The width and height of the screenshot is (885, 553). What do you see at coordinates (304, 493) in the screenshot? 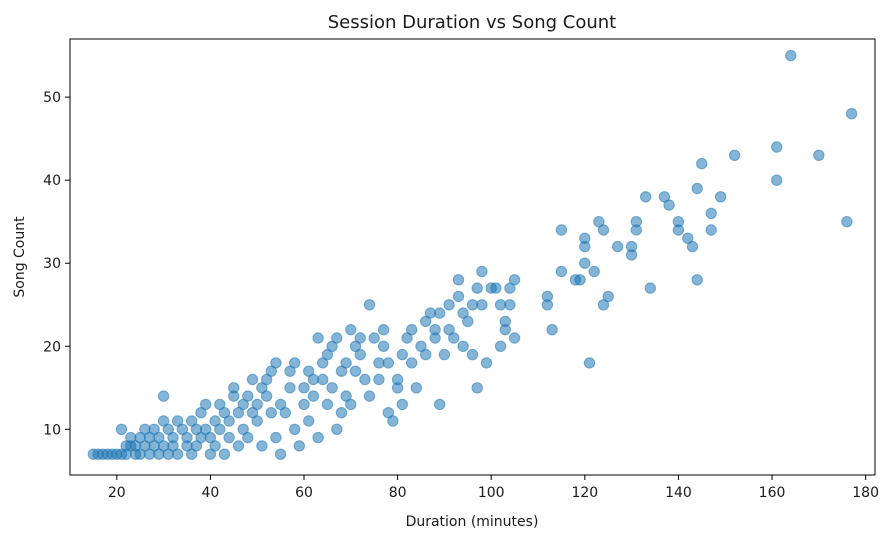
I see `x-tick-label: 60` at bounding box center [304, 493].